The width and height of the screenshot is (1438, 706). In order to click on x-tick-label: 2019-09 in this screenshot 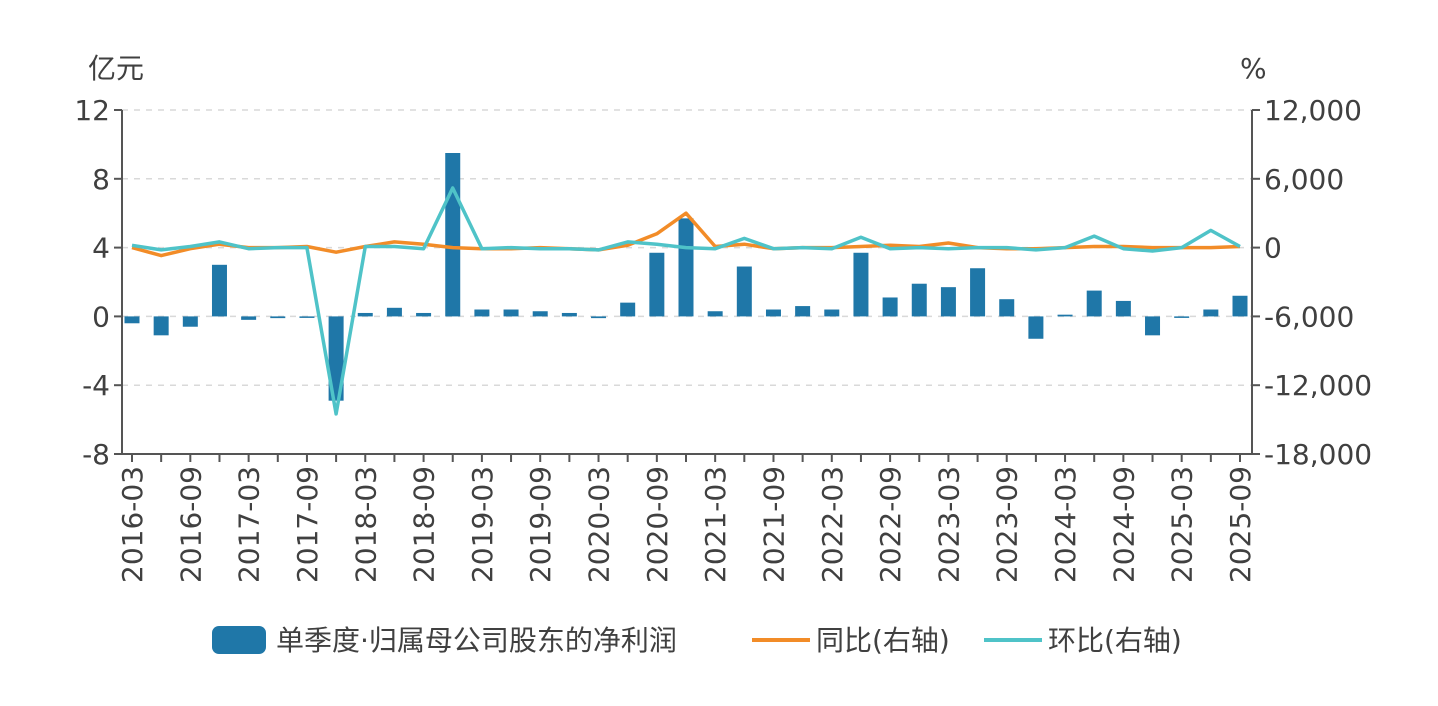, I will do `click(540, 524)`.